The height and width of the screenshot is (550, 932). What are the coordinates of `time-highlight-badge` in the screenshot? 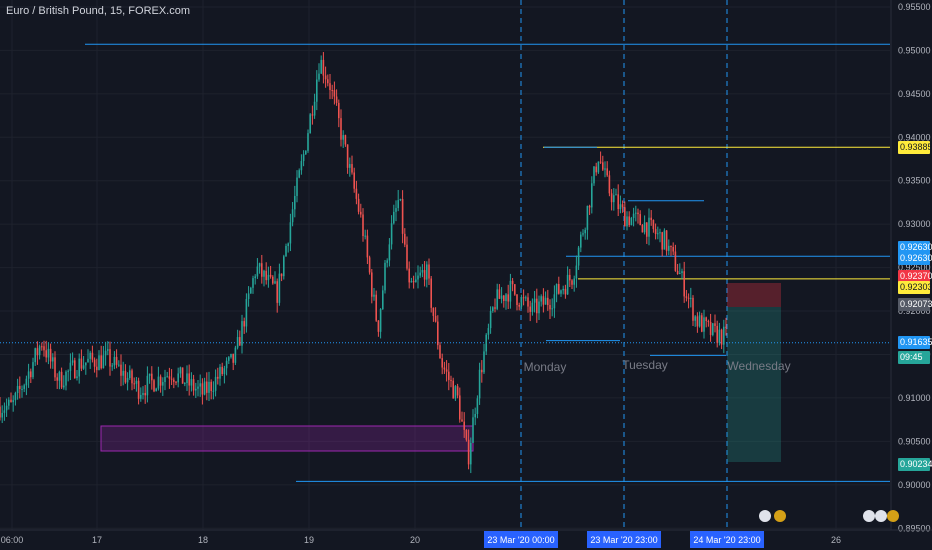 It's located at (624, 539).